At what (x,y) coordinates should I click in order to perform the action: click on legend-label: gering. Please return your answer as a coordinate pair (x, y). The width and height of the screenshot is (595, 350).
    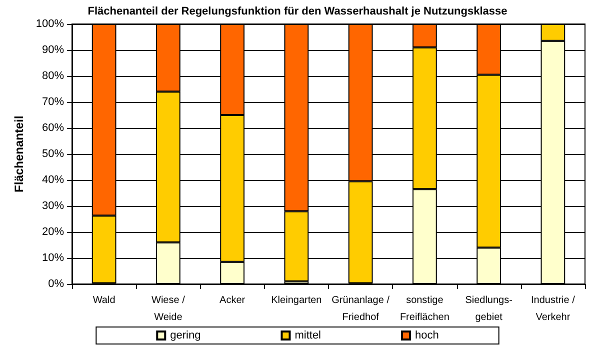
    Looking at the image, I should click on (185, 336).